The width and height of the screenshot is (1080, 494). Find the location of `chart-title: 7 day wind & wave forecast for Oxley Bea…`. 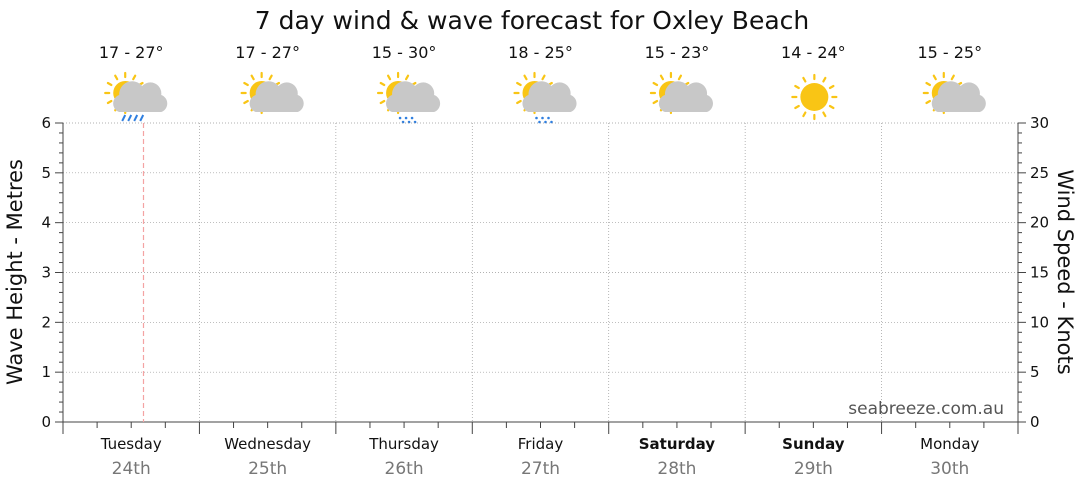

chart-title: 7 day wind & wave forecast for Oxley Bea… is located at coordinates (532, 20).